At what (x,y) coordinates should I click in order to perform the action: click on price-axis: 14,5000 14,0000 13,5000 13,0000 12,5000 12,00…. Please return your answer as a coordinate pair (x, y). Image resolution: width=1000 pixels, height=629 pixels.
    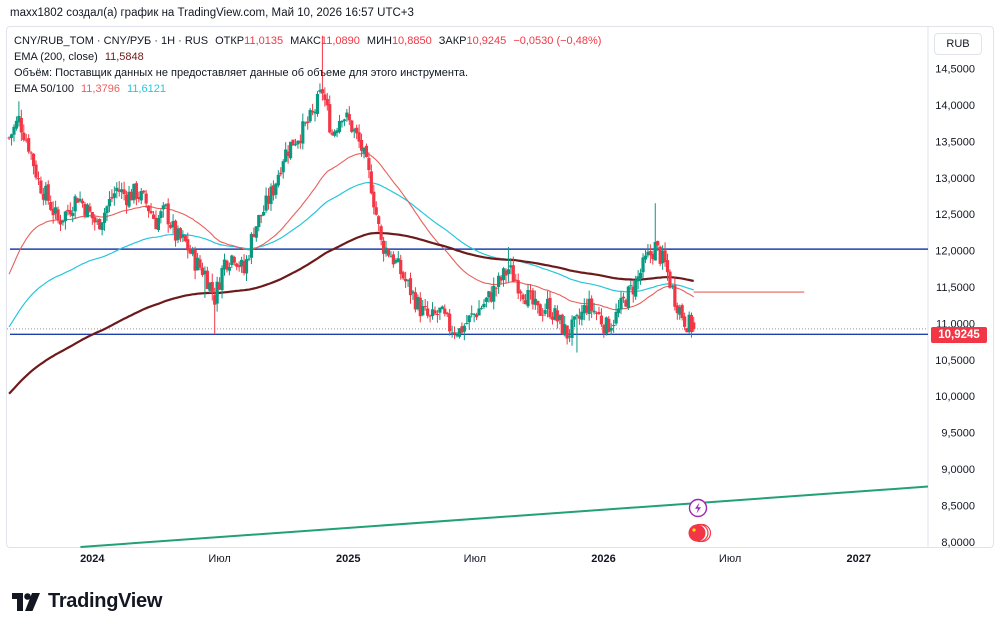
    Looking at the image, I should click on (955, 306).